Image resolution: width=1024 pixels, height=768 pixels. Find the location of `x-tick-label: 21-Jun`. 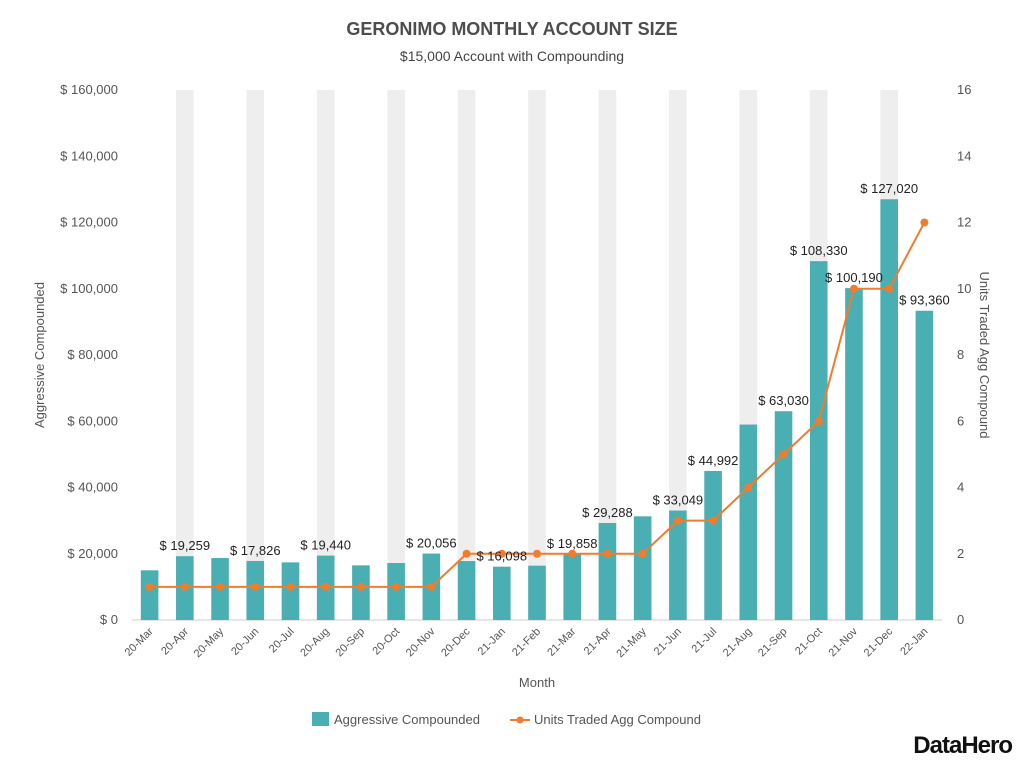

x-tick-label: 21-Jun is located at coordinates (668, 642).